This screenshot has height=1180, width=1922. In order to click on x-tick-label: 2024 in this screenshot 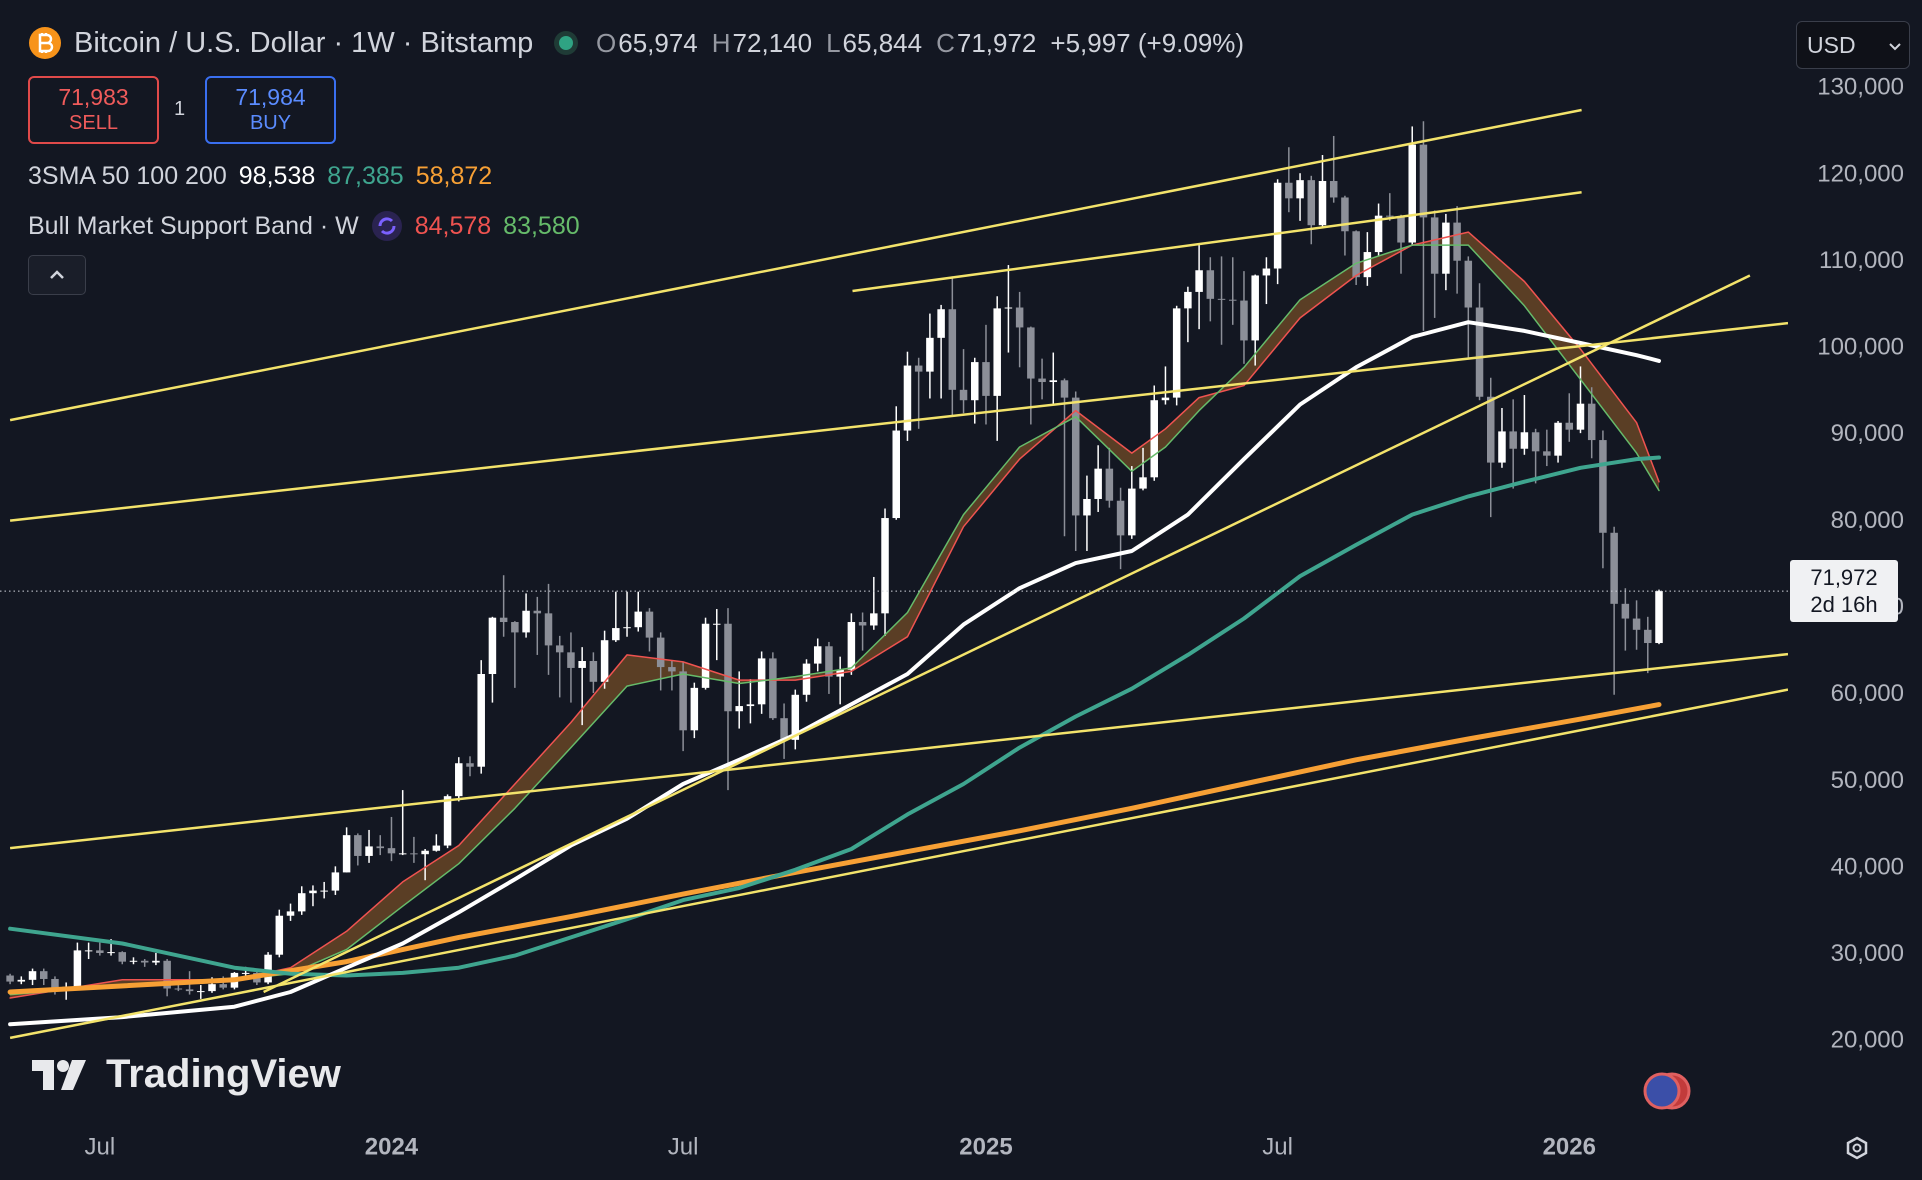, I will do `click(392, 1146)`.